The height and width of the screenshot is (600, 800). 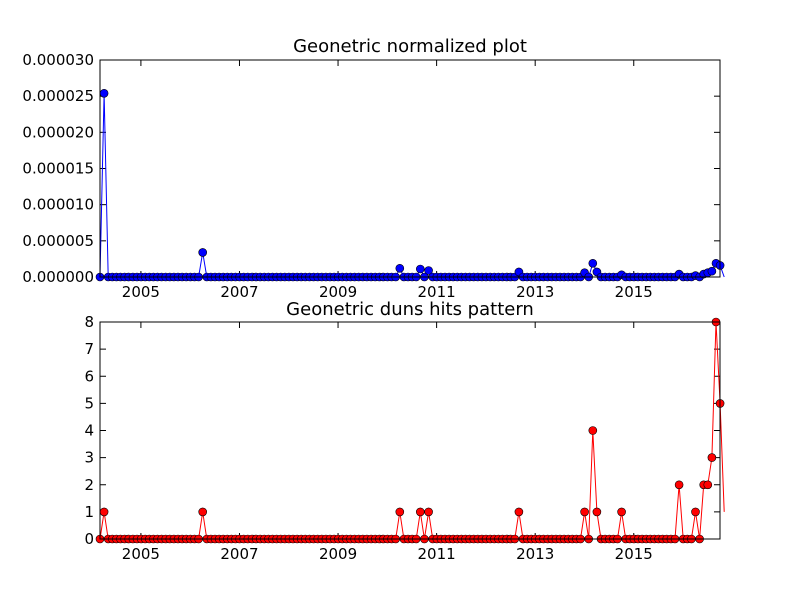 I want to click on y-tick-label: 2, so click(x=89, y=485).